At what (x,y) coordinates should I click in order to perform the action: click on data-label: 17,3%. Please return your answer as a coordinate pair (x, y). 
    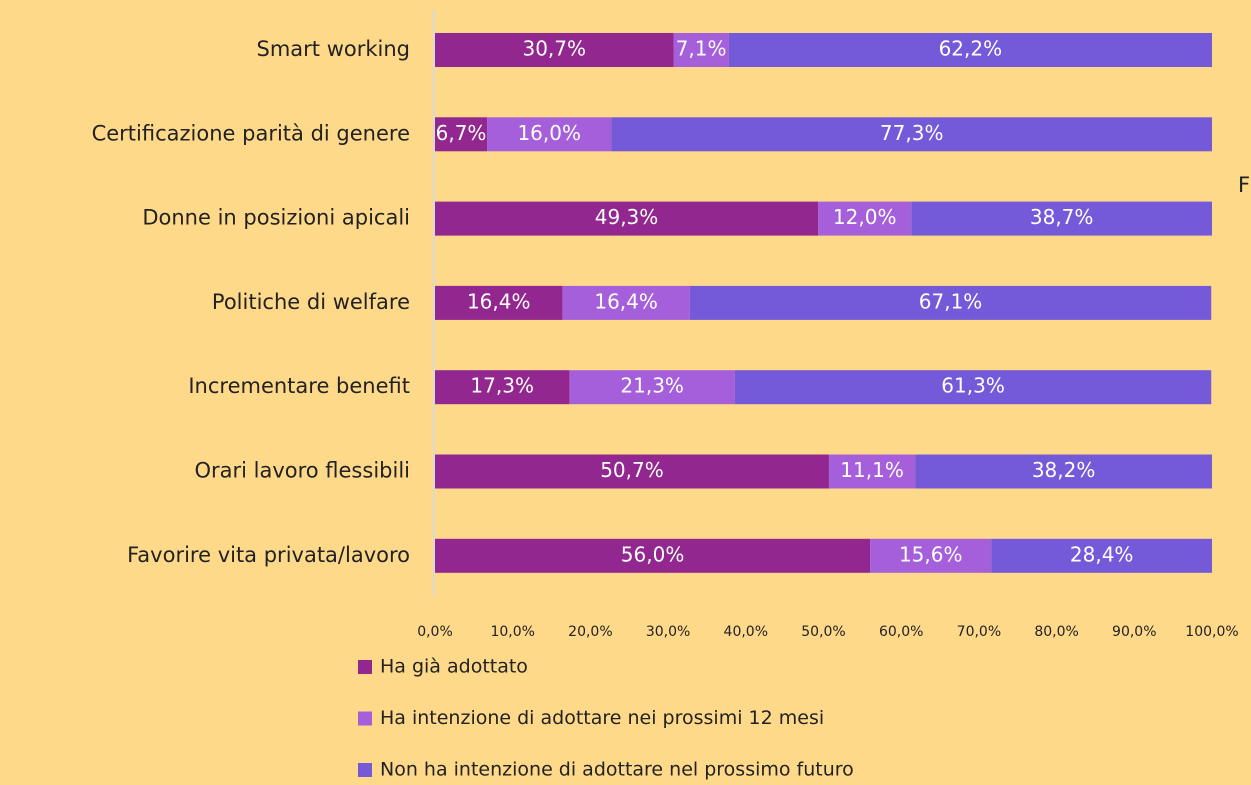
    Looking at the image, I should click on (502, 386).